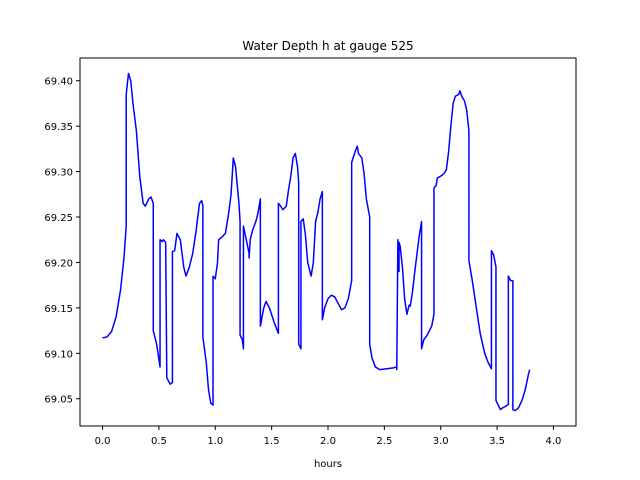 This screenshot has height=480, width=640. Describe the element at coordinates (327, 46) in the screenshot. I see `chart-title: Water Depth h at gauge 525` at that location.